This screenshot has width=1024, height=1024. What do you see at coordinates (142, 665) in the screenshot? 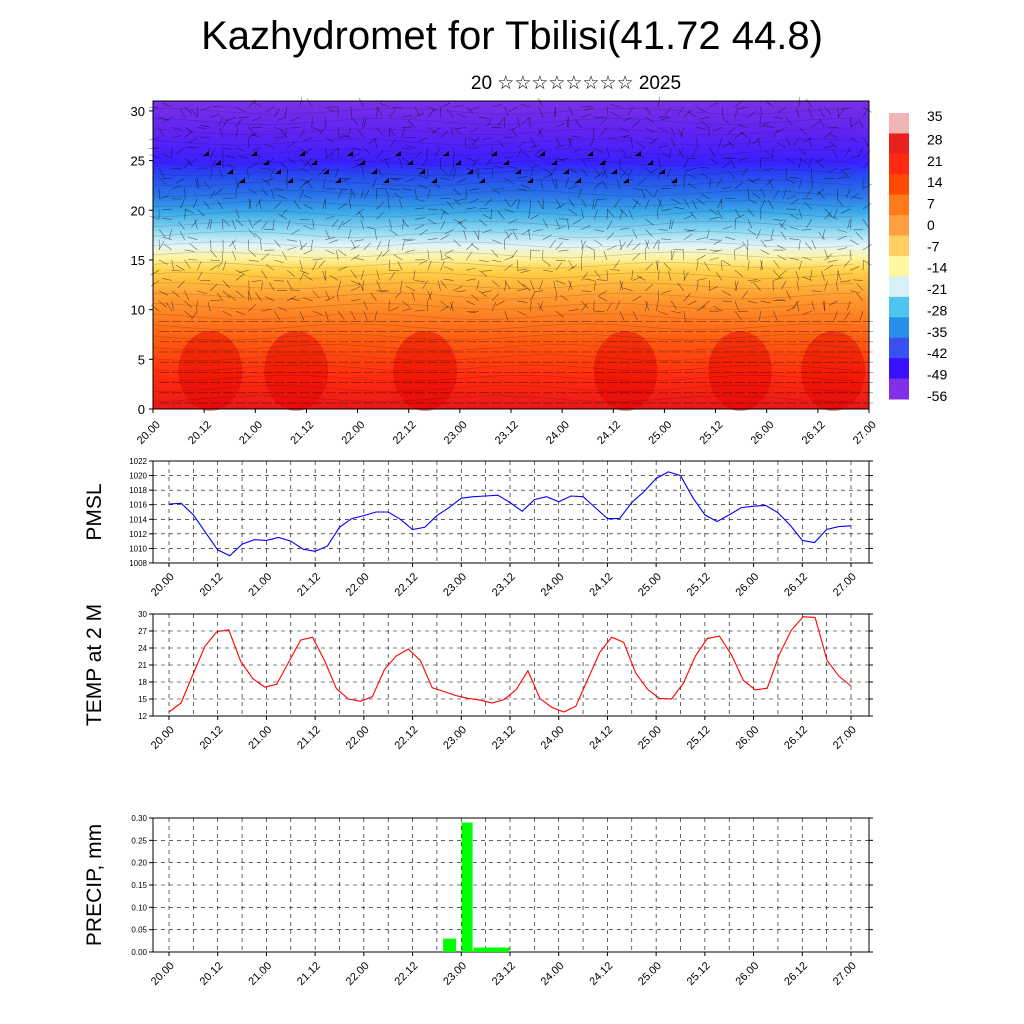
I see `y-tick-label: 21` at bounding box center [142, 665].